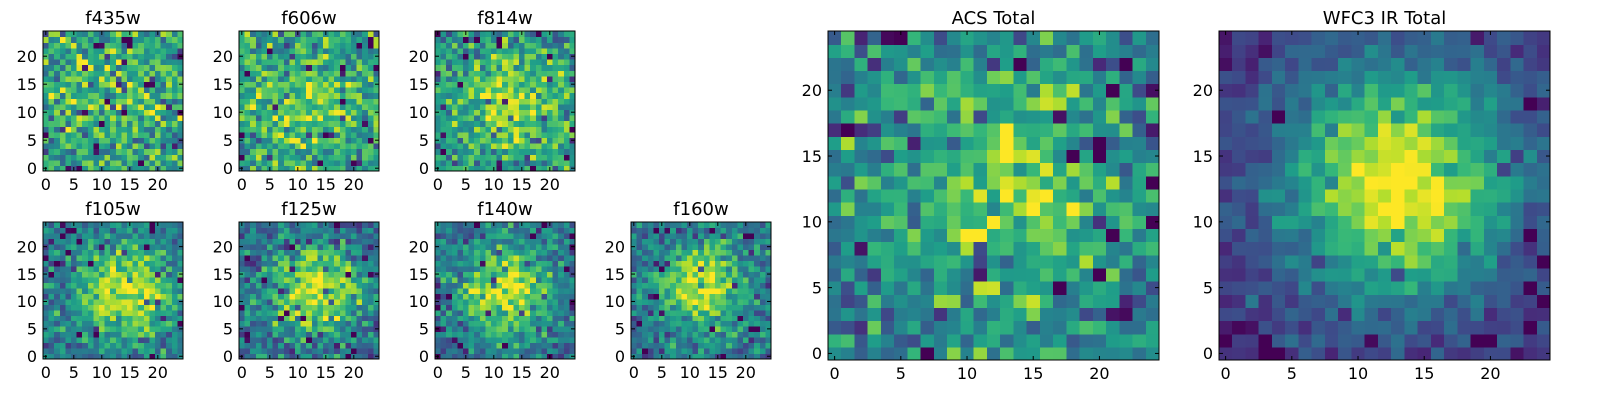 The height and width of the screenshot is (400, 1600). I want to click on x-tick-label: 10, so click(102, 184).